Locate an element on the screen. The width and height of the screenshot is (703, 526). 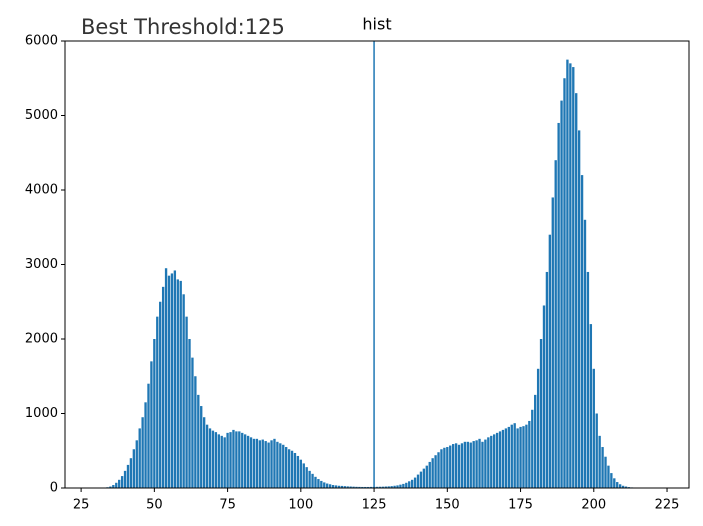
y-tick-label: 6000 is located at coordinates (41, 41).